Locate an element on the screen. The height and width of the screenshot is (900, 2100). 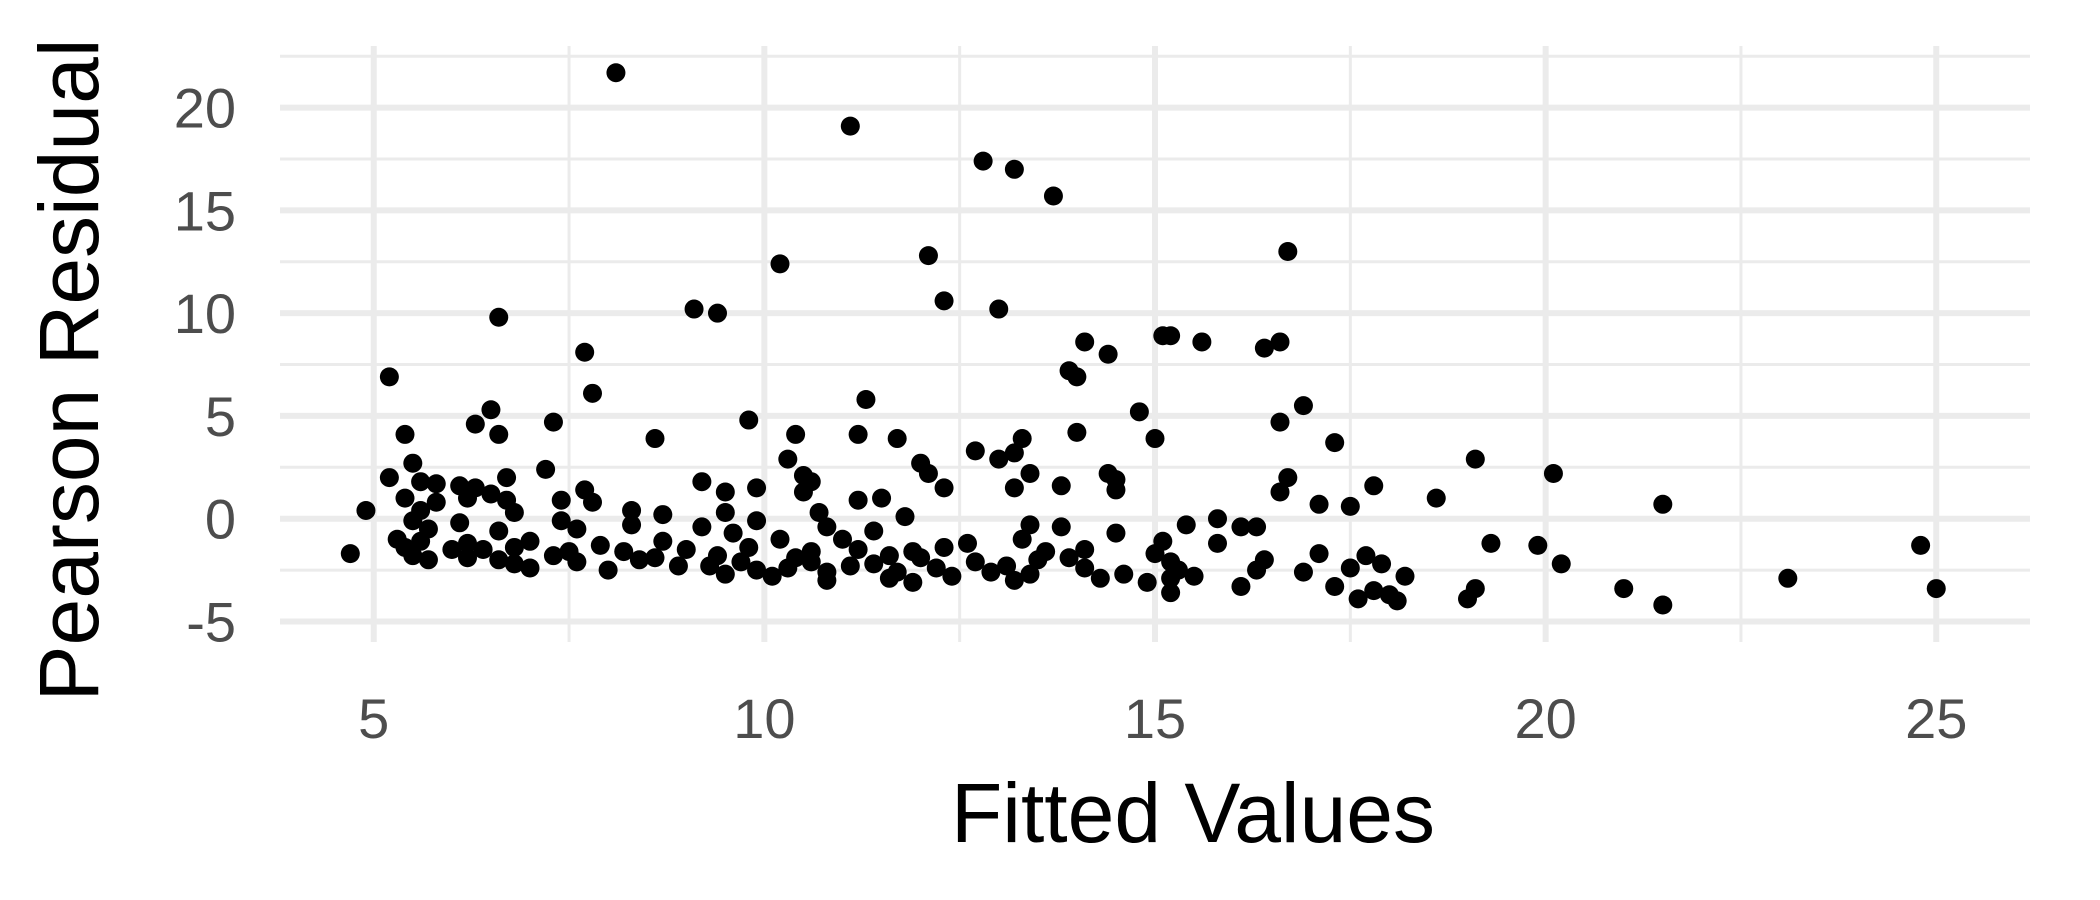
x-tick-label: 10 is located at coordinates (764, 718).